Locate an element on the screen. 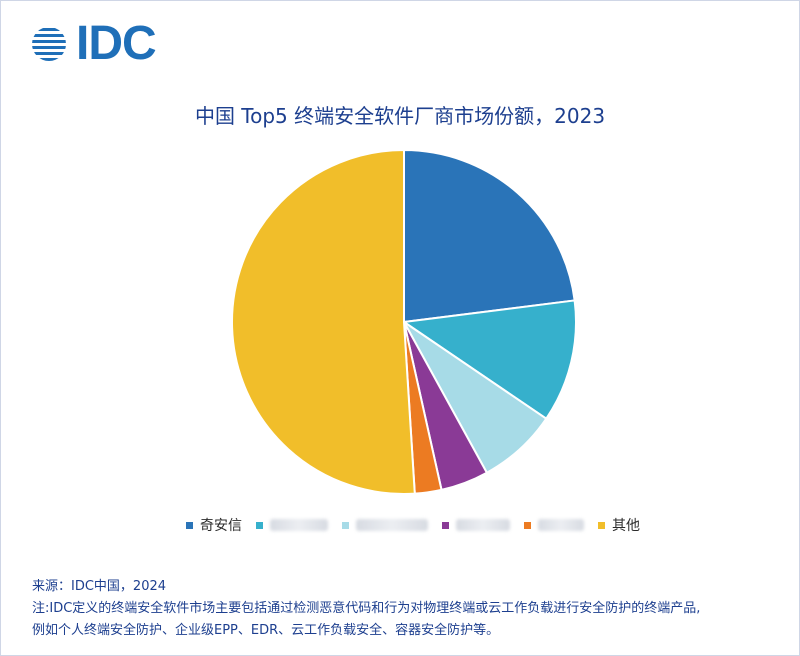 Image resolution: width=800 pixels, height=656 pixels. idc-logo: IDC is located at coordinates (98, 43).